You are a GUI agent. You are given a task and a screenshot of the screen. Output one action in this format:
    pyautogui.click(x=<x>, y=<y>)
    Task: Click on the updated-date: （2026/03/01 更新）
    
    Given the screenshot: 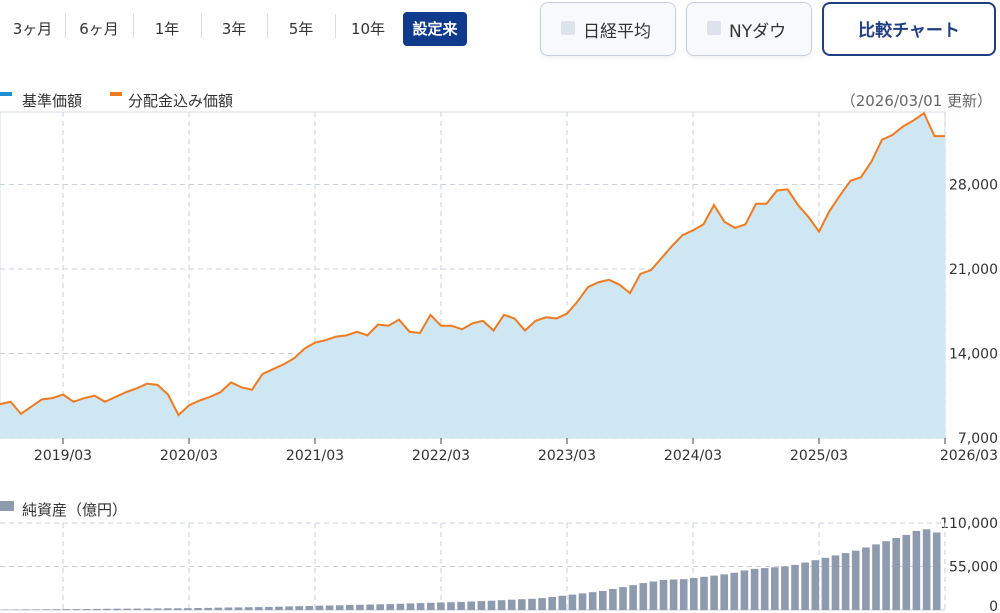 What is the action you would take?
    pyautogui.click(x=916, y=101)
    